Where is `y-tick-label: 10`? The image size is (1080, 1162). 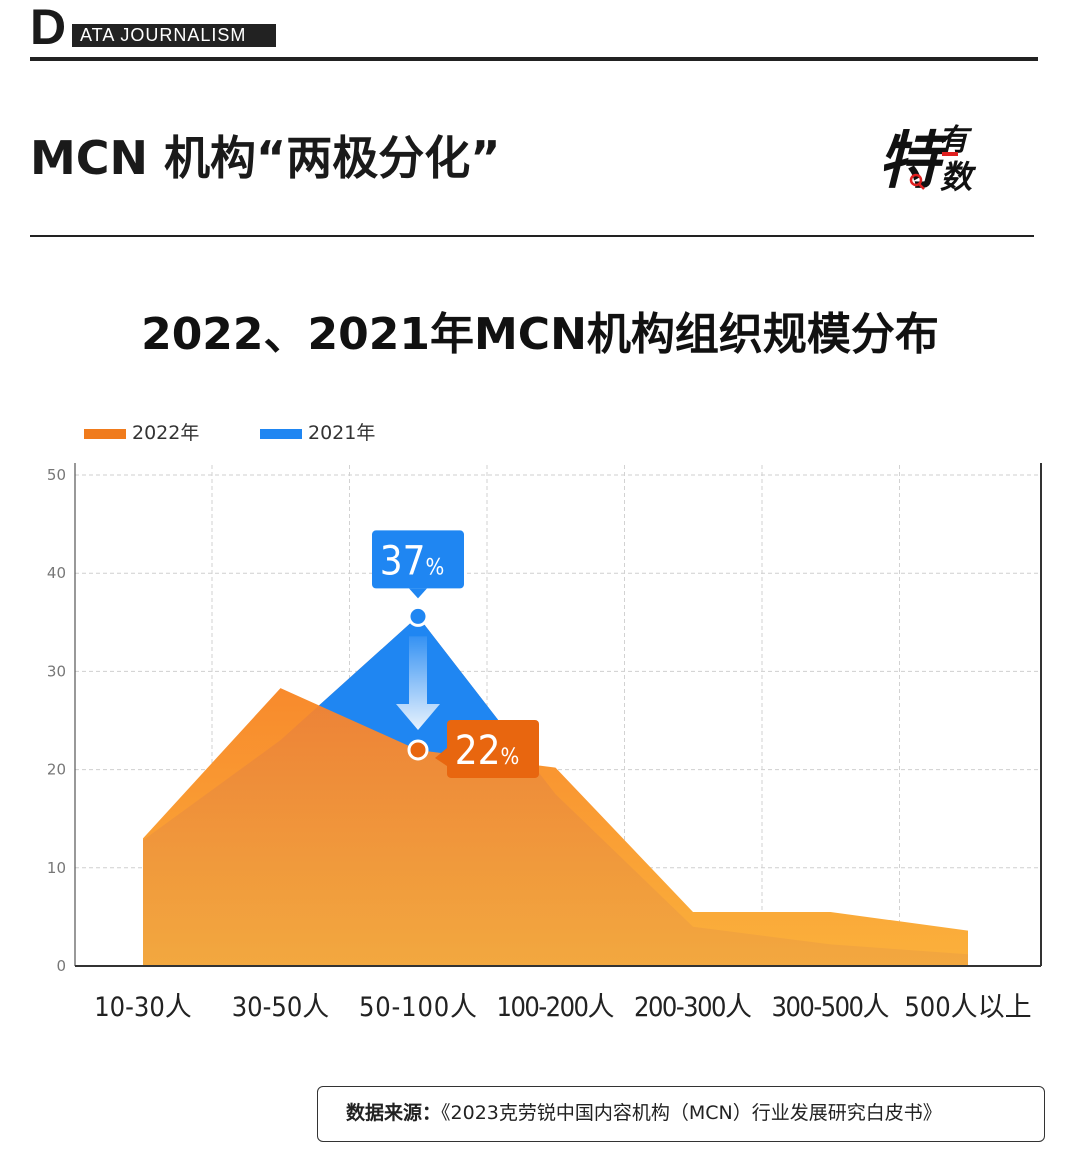 y-tick-label: 10 is located at coordinates (56, 868).